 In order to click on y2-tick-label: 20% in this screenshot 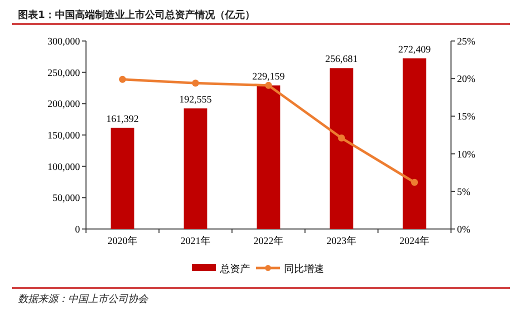, I will do `click(466, 80)`.